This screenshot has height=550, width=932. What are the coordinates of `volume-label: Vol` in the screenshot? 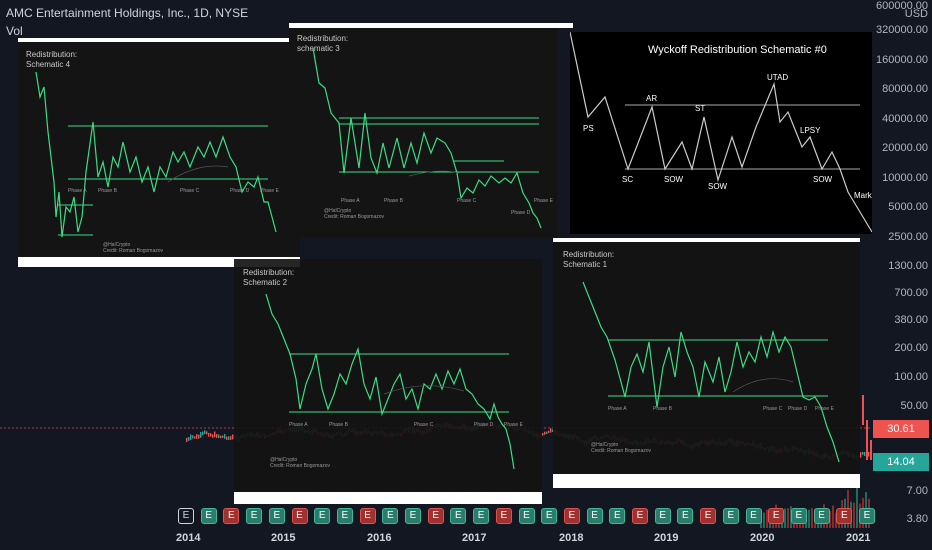 It's located at (14, 31).